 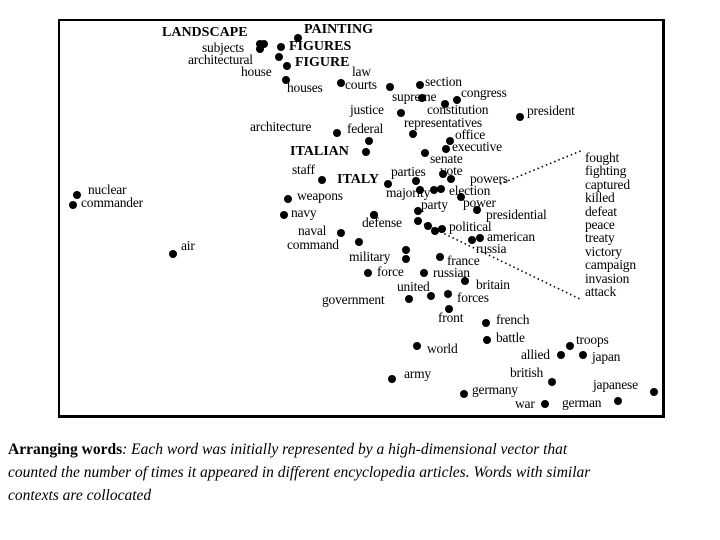 I want to click on word-label: justice, so click(x=367, y=109).